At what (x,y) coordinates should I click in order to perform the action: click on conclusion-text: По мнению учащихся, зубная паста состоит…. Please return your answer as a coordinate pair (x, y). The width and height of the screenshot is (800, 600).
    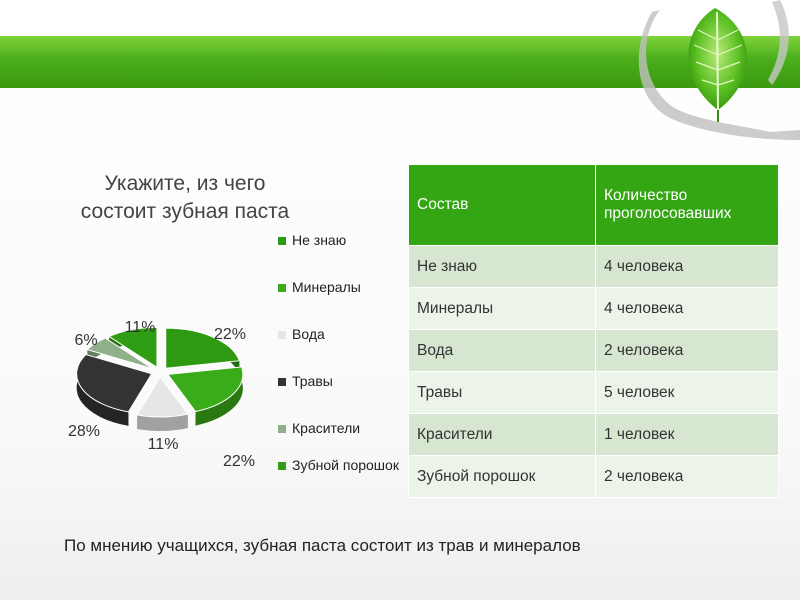
    Looking at the image, I should click on (322, 545).